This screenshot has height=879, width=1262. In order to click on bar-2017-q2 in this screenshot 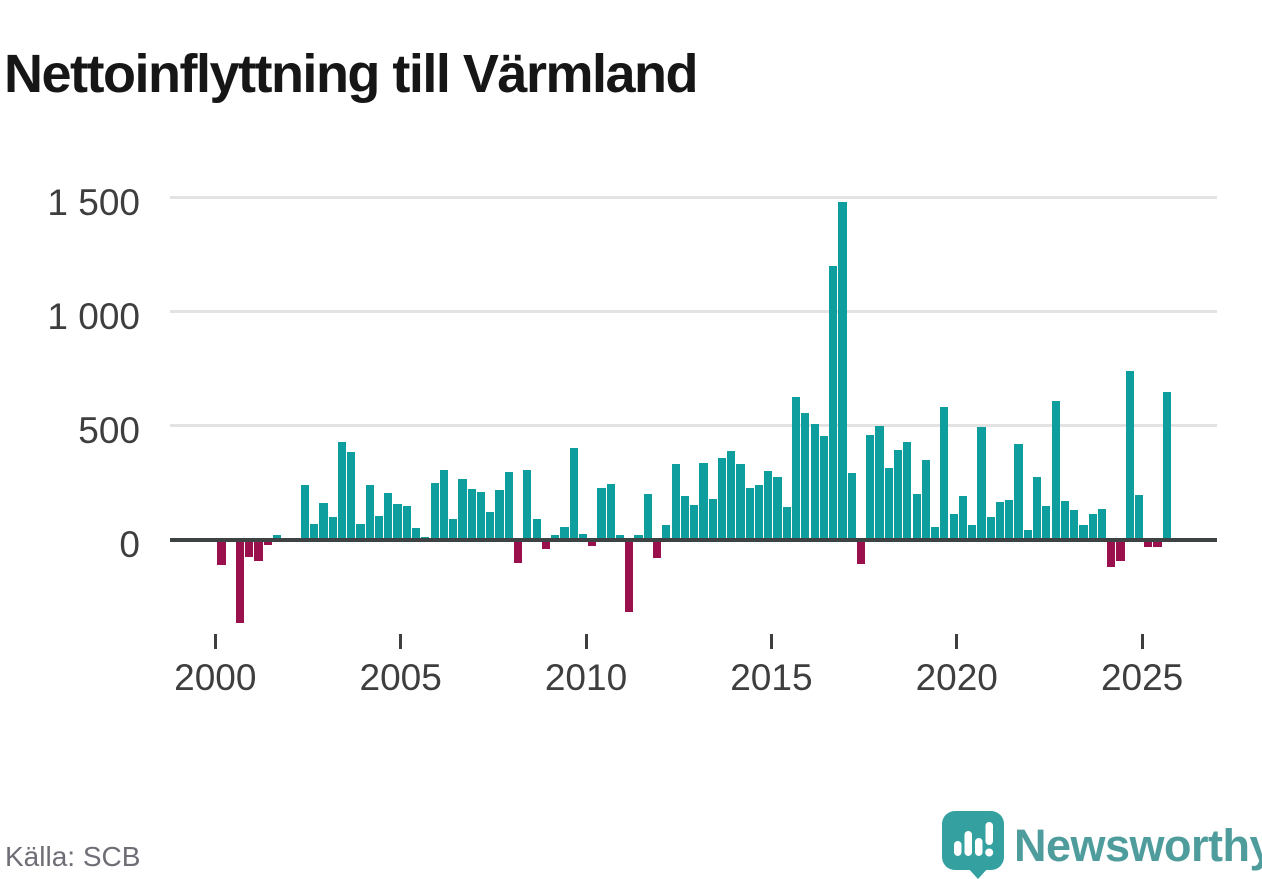, I will do `click(861, 552)`.